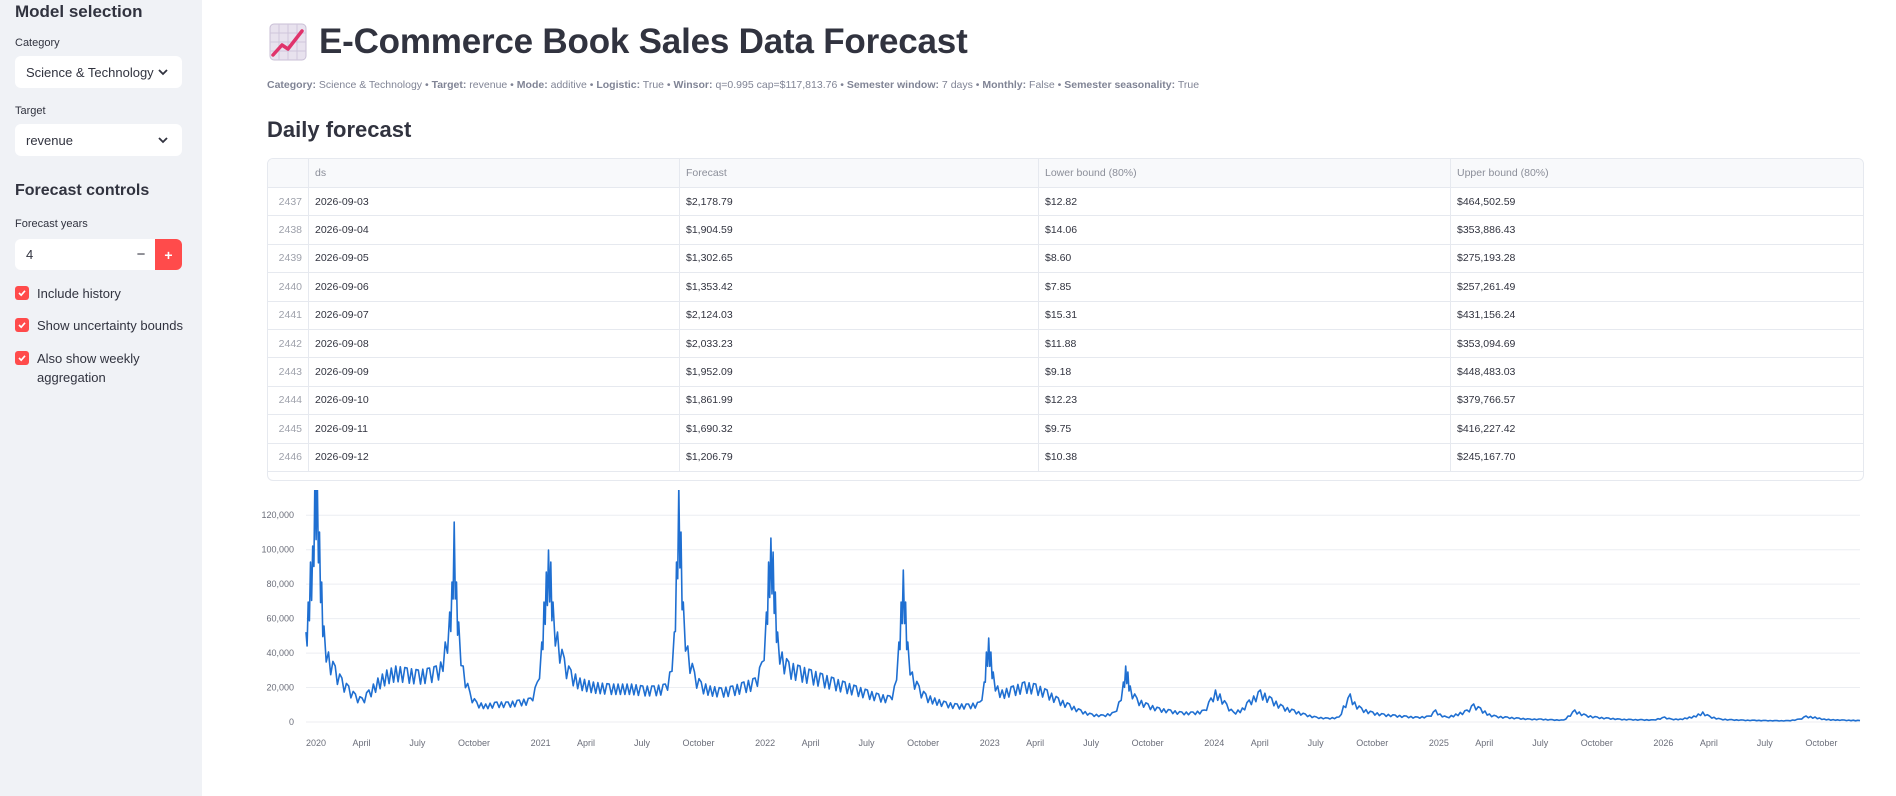 This screenshot has width=1896, height=796. I want to click on daily-forecast-heading: Daily forecast, so click(339, 129).